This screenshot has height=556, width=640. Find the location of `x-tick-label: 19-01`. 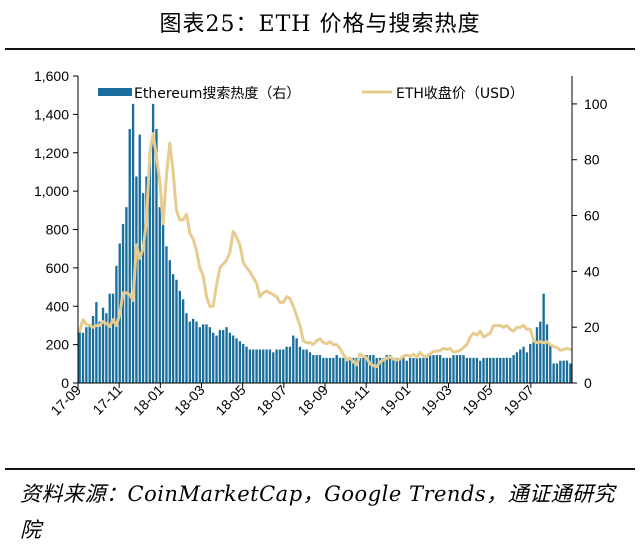

x-tick-label: 19-01 is located at coordinates (395, 400).